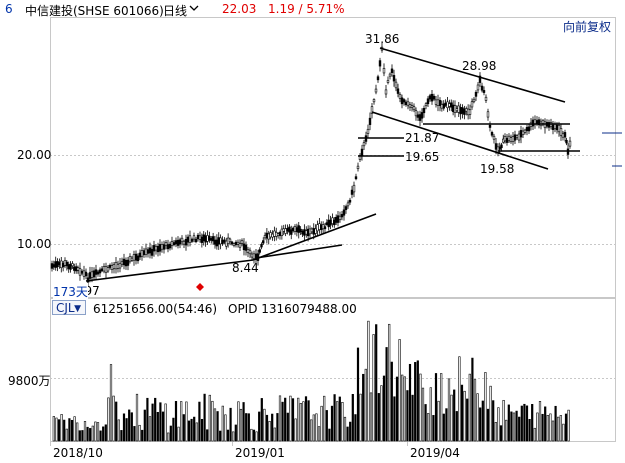  I want to click on chevron-down-icon, so click(194, 8).